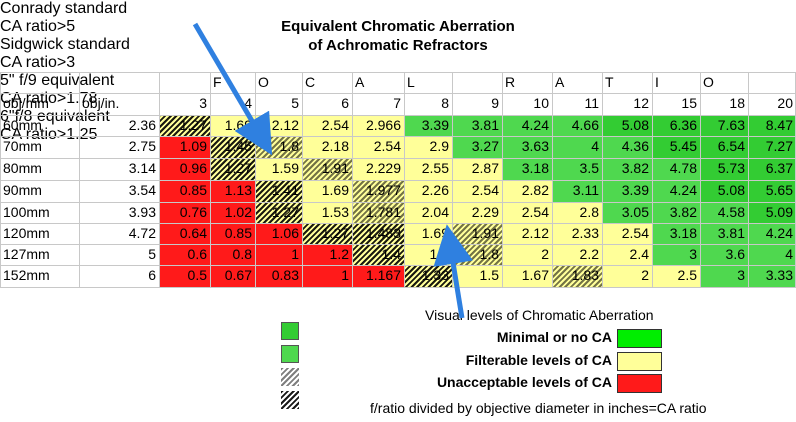  What do you see at coordinates (398, 45) in the screenshot?
I see `chart-title-line2: of Achromatic Refractors` at bounding box center [398, 45].